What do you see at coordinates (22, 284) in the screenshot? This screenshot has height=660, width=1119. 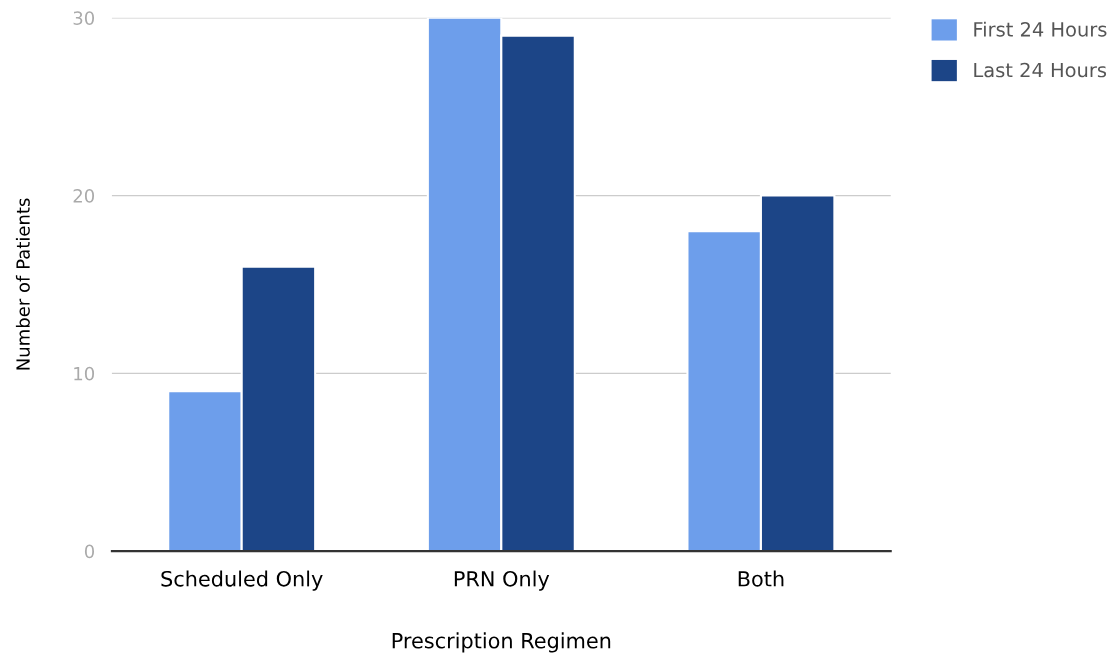 I see `y-axis-title: Number of Patients` at bounding box center [22, 284].